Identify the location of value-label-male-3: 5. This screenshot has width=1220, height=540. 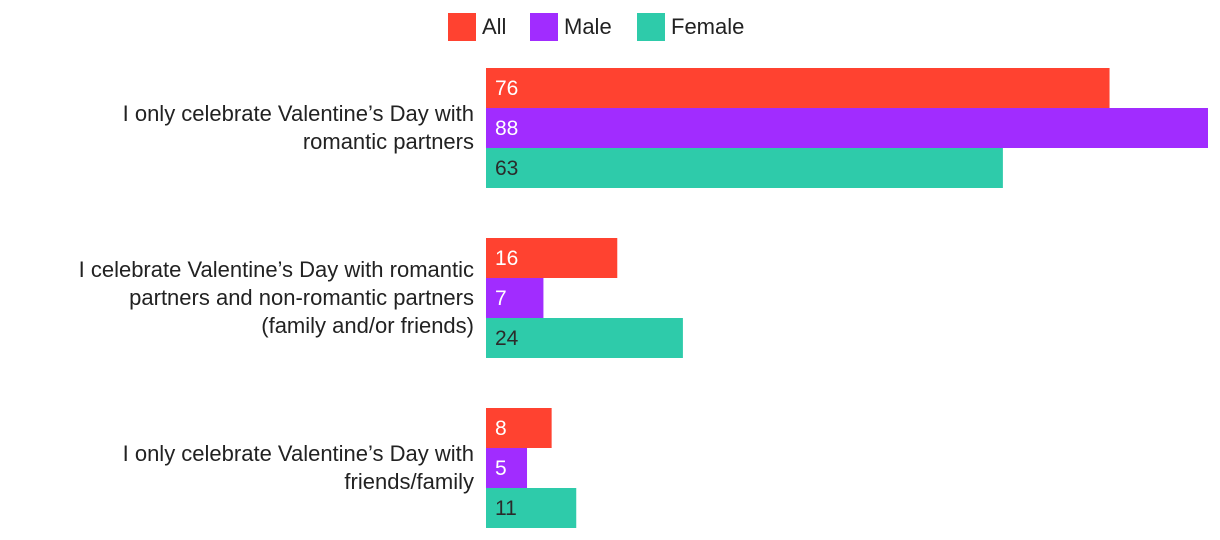
(501, 468).